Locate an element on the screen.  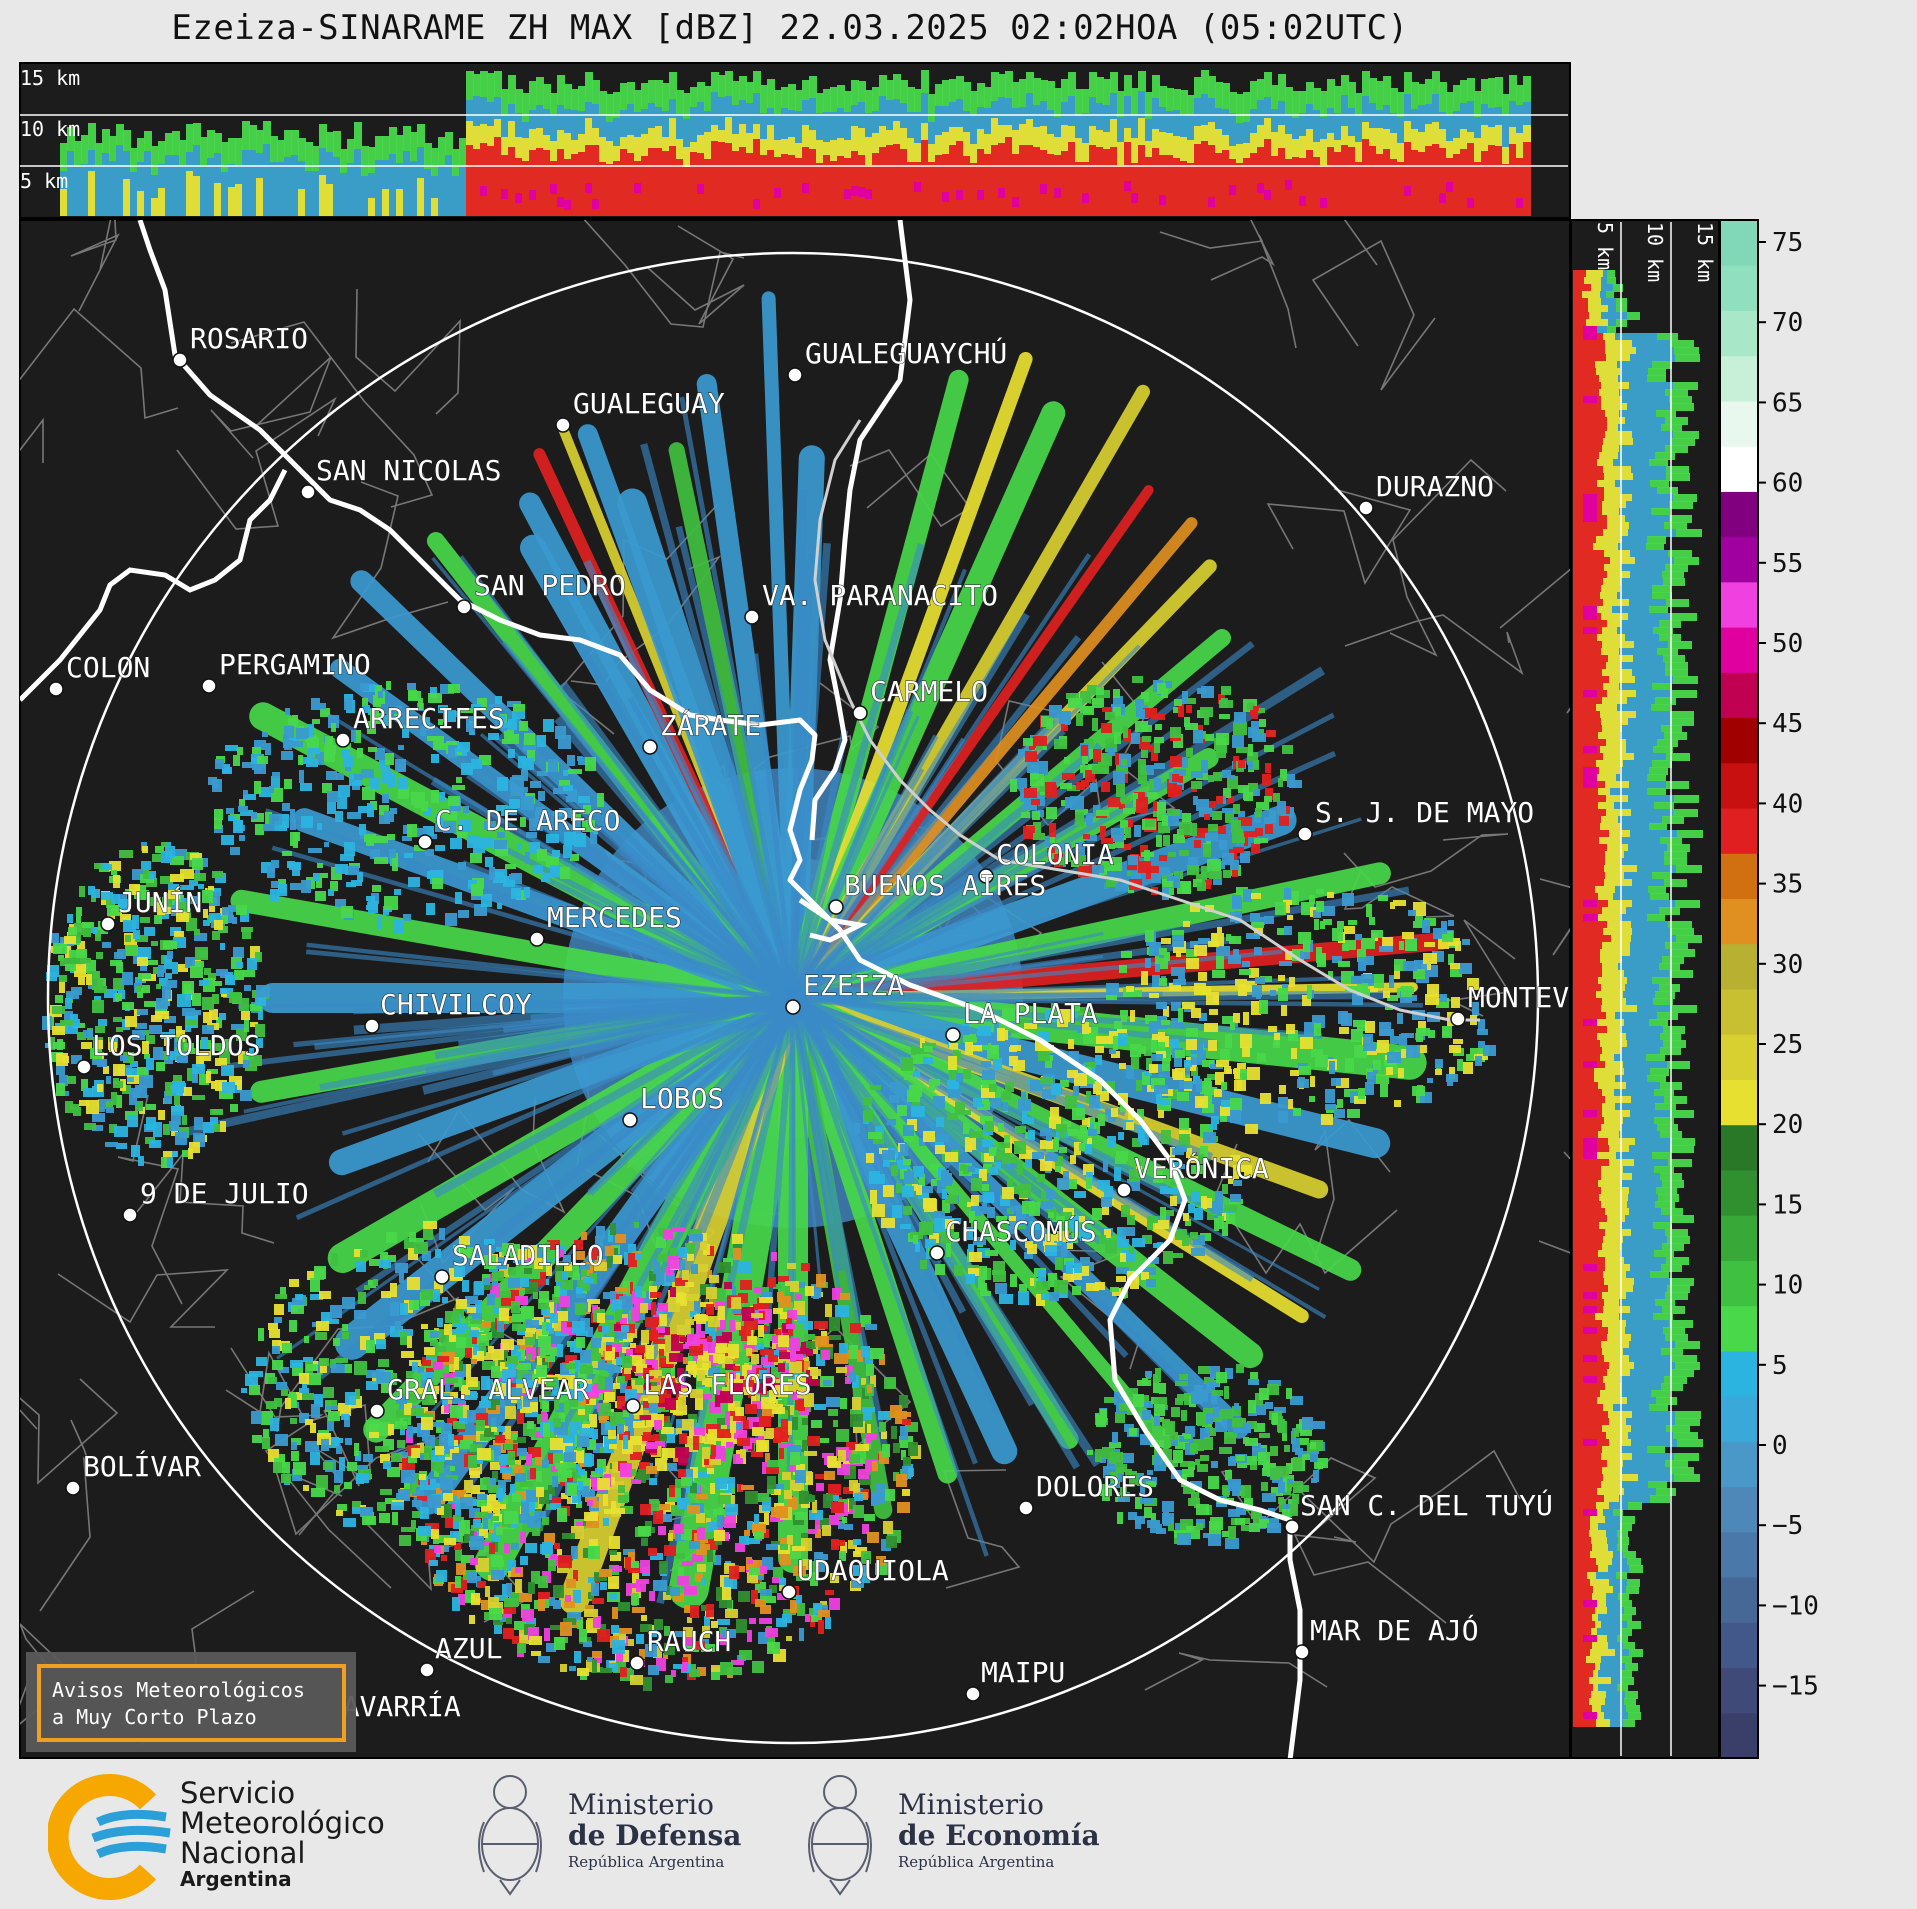
top-label-15km: 15 km is located at coordinates (50, 78).